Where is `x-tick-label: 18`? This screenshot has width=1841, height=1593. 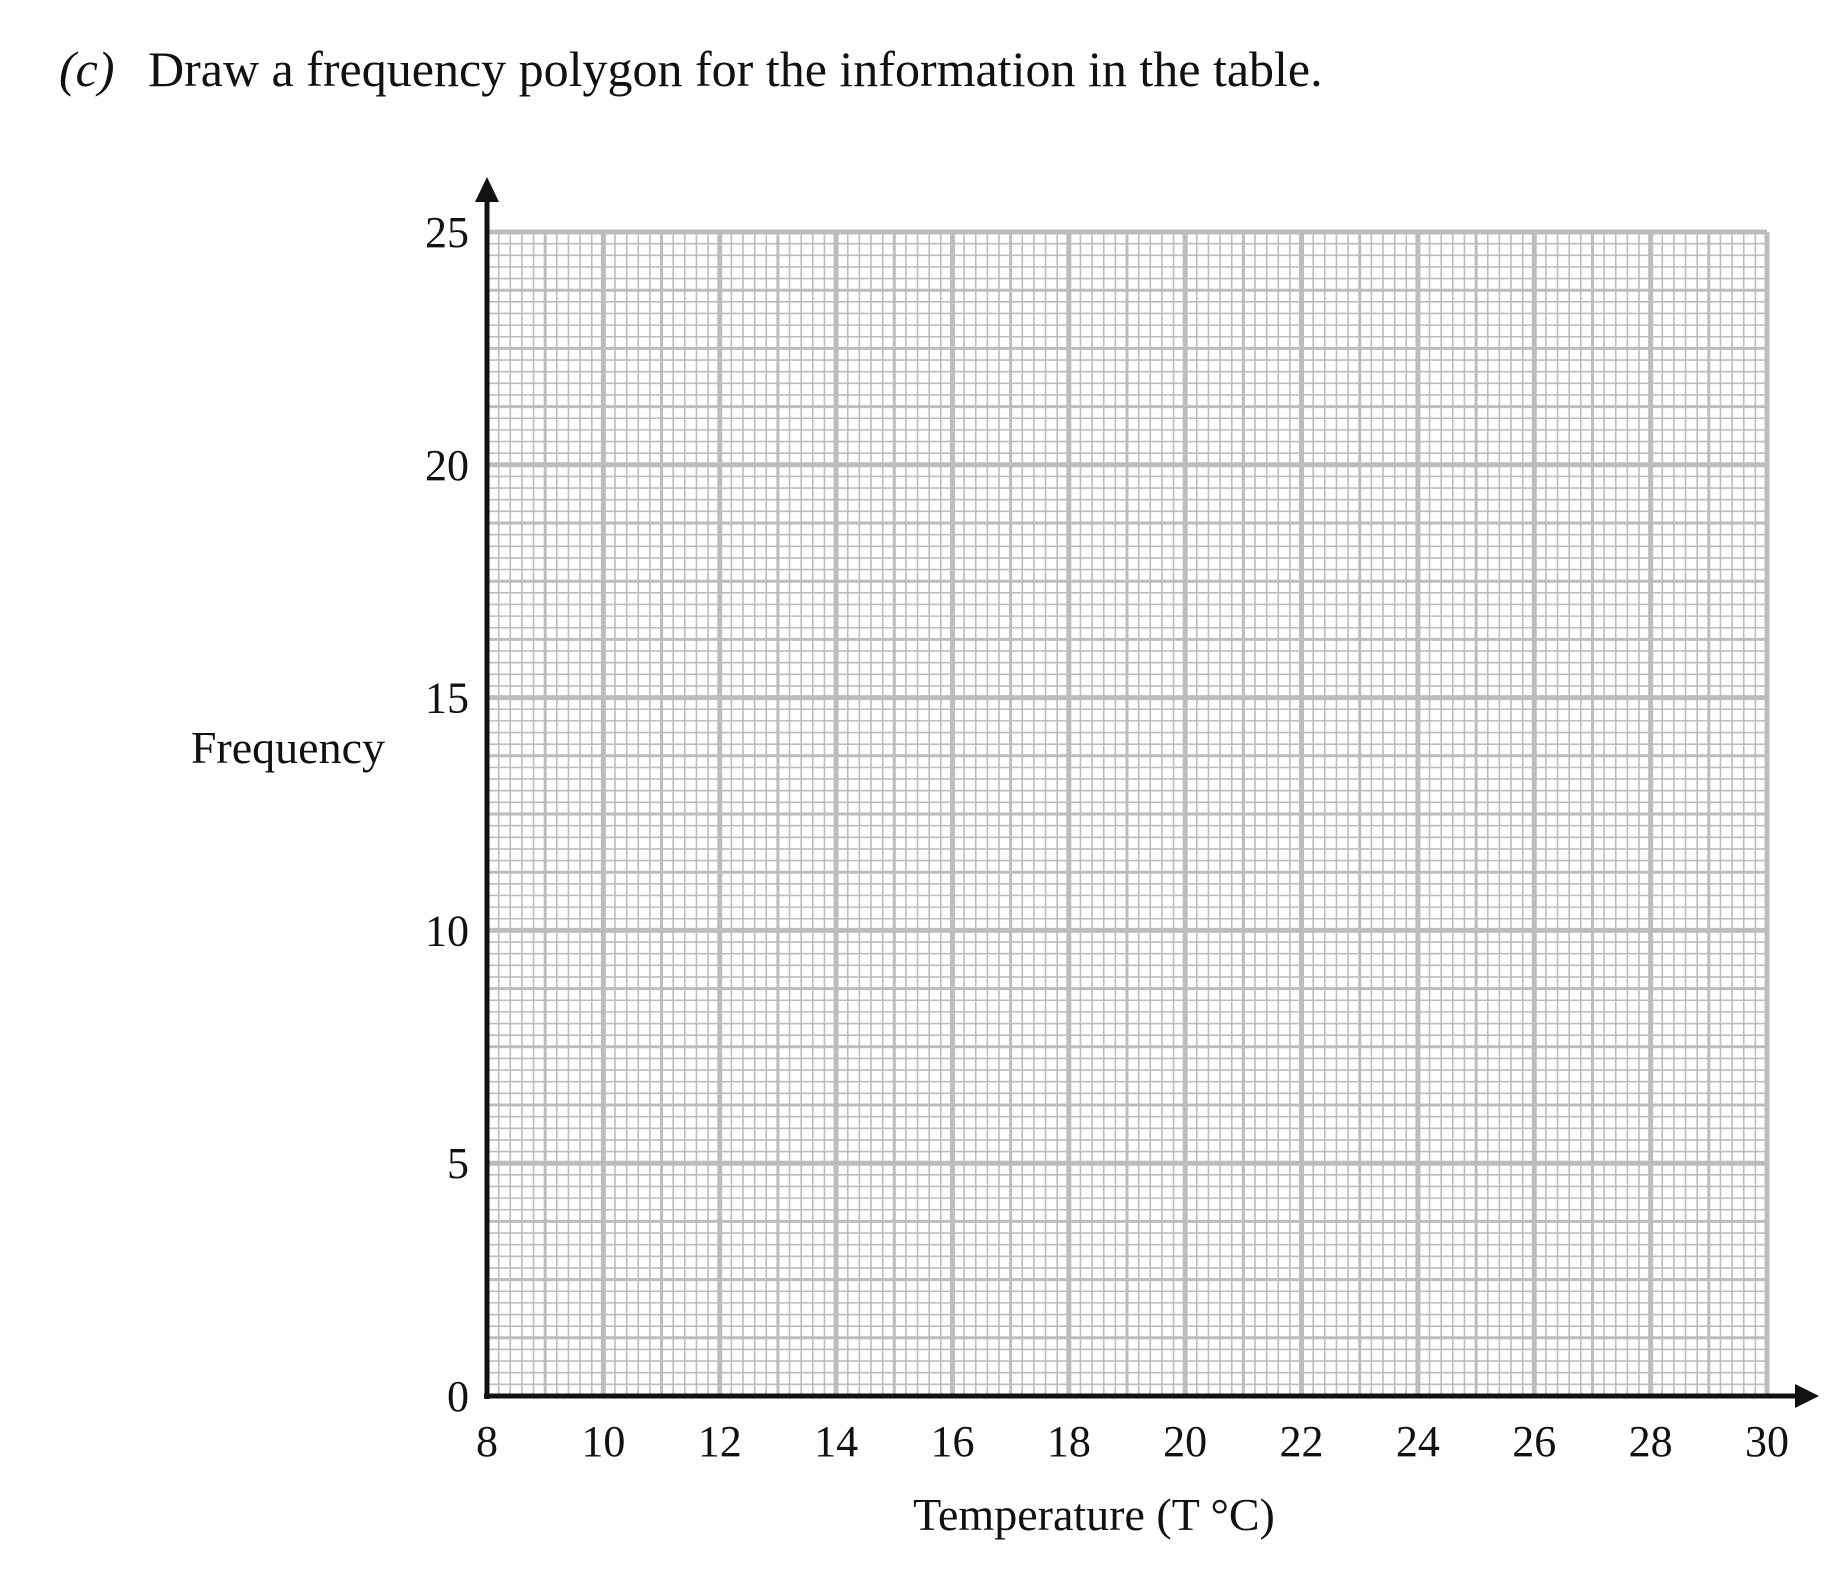
x-tick-label: 18 is located at coordinates (1069, 1441).